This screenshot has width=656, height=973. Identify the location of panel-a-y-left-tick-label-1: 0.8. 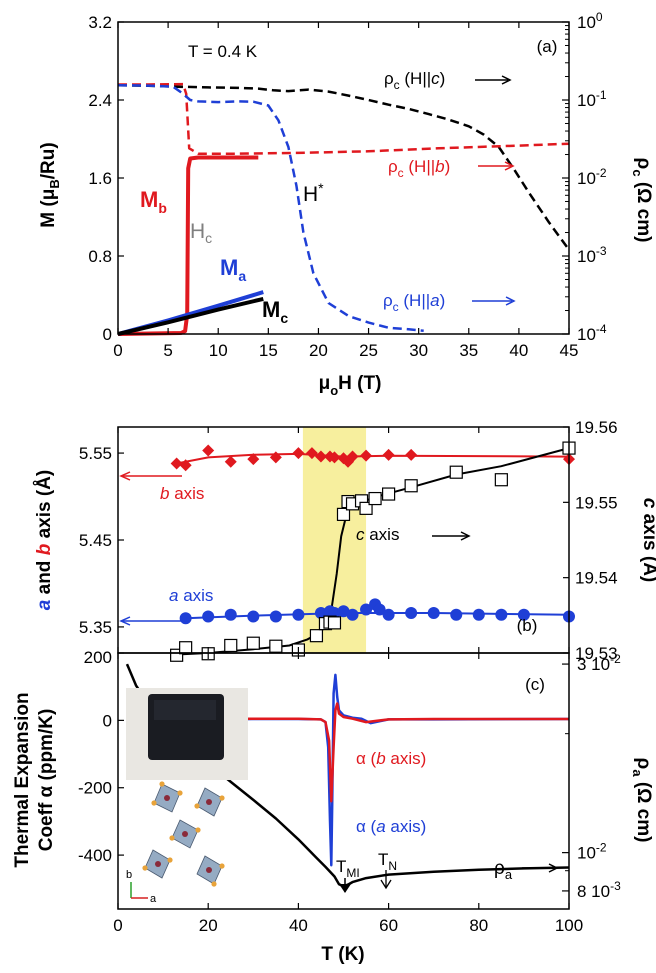
(100, 256).